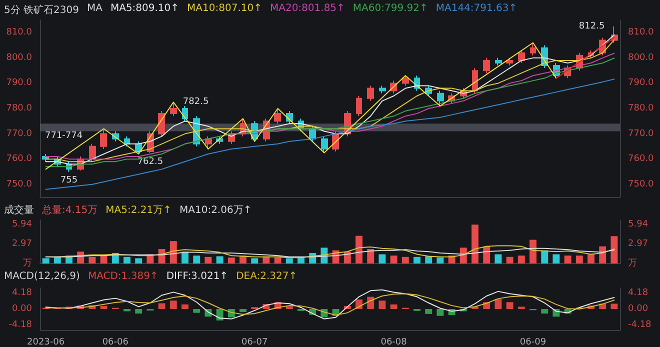 The width and height of the screenshot is (660, 347). Describe the element at coordinates (19, 184) in the screenshot. I see `y-tick-label: 750.0` at that location.